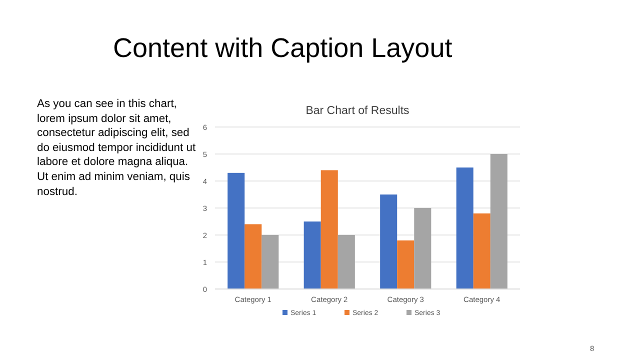 The width and height of the screenshot is (640, 360). Describe the element at coordinates (358, 111) in the screenshot. I see `chart-title: Bar Chart of Results` at that location.